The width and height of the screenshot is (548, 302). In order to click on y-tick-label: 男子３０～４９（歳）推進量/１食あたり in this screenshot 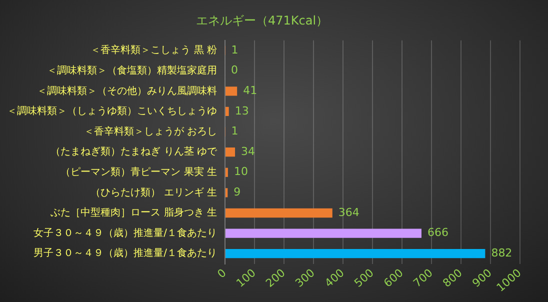, I will do `click(125, 253)`.